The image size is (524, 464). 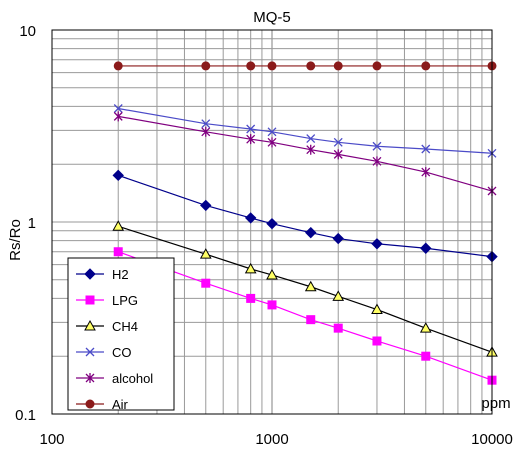 I want to click on legend-item: LPG, so click(x=107, y=300).